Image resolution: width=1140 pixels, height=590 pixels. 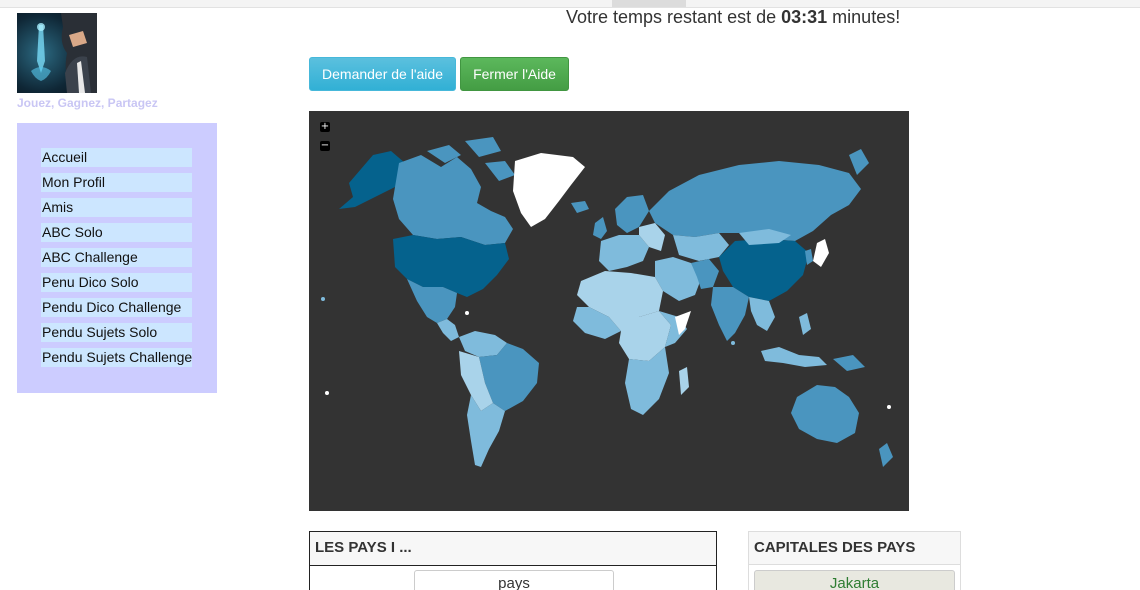 I want to click on map-region-uk, so click(x=600, y=228).